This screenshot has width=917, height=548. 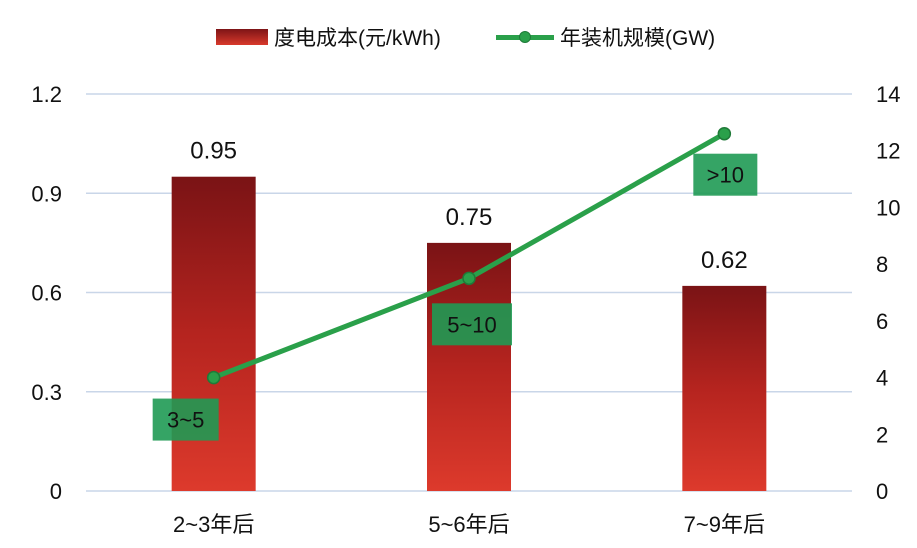 I want to click on x-tick-label: 2~3年后, so click(x=213, y=524).